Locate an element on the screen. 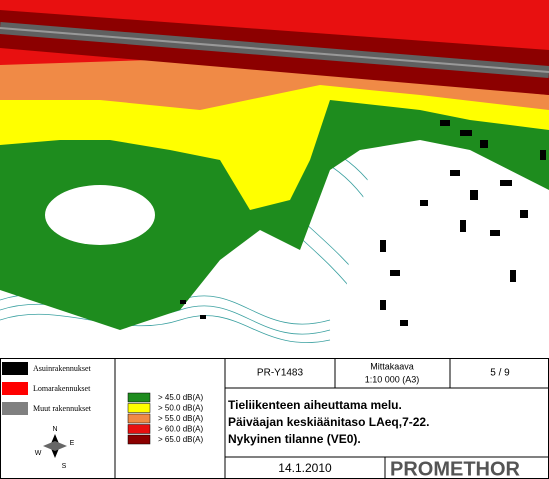 This screenshot has height=479, width=549. noise-label: > 55.0 dB(A) is located at coordinates (180, 418).